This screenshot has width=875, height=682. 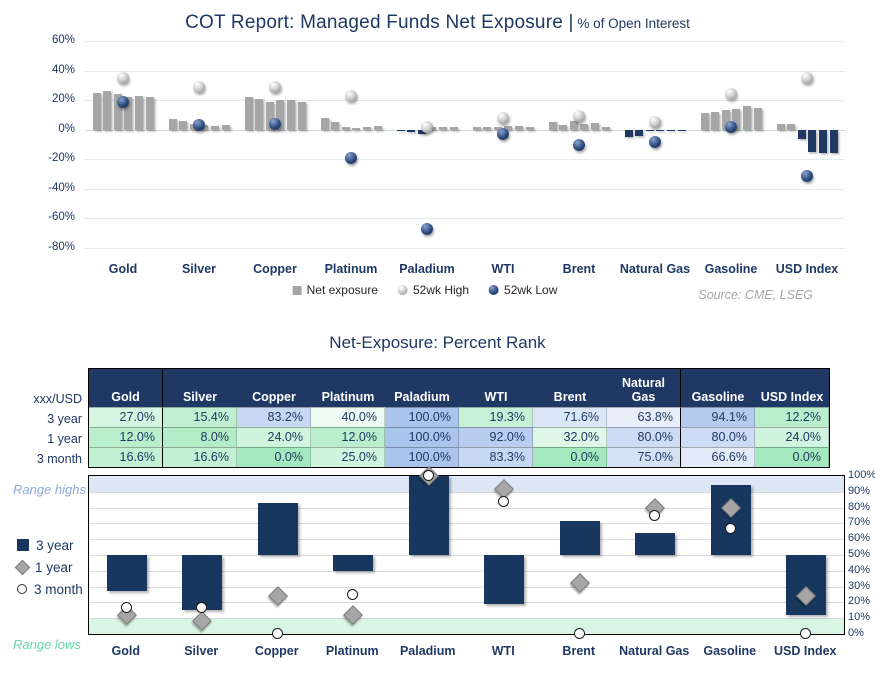 What do you see at coordinates (63, 99) in the screenshot?
I see `y-tick-label: 20%` at bounding box center [63, 99].